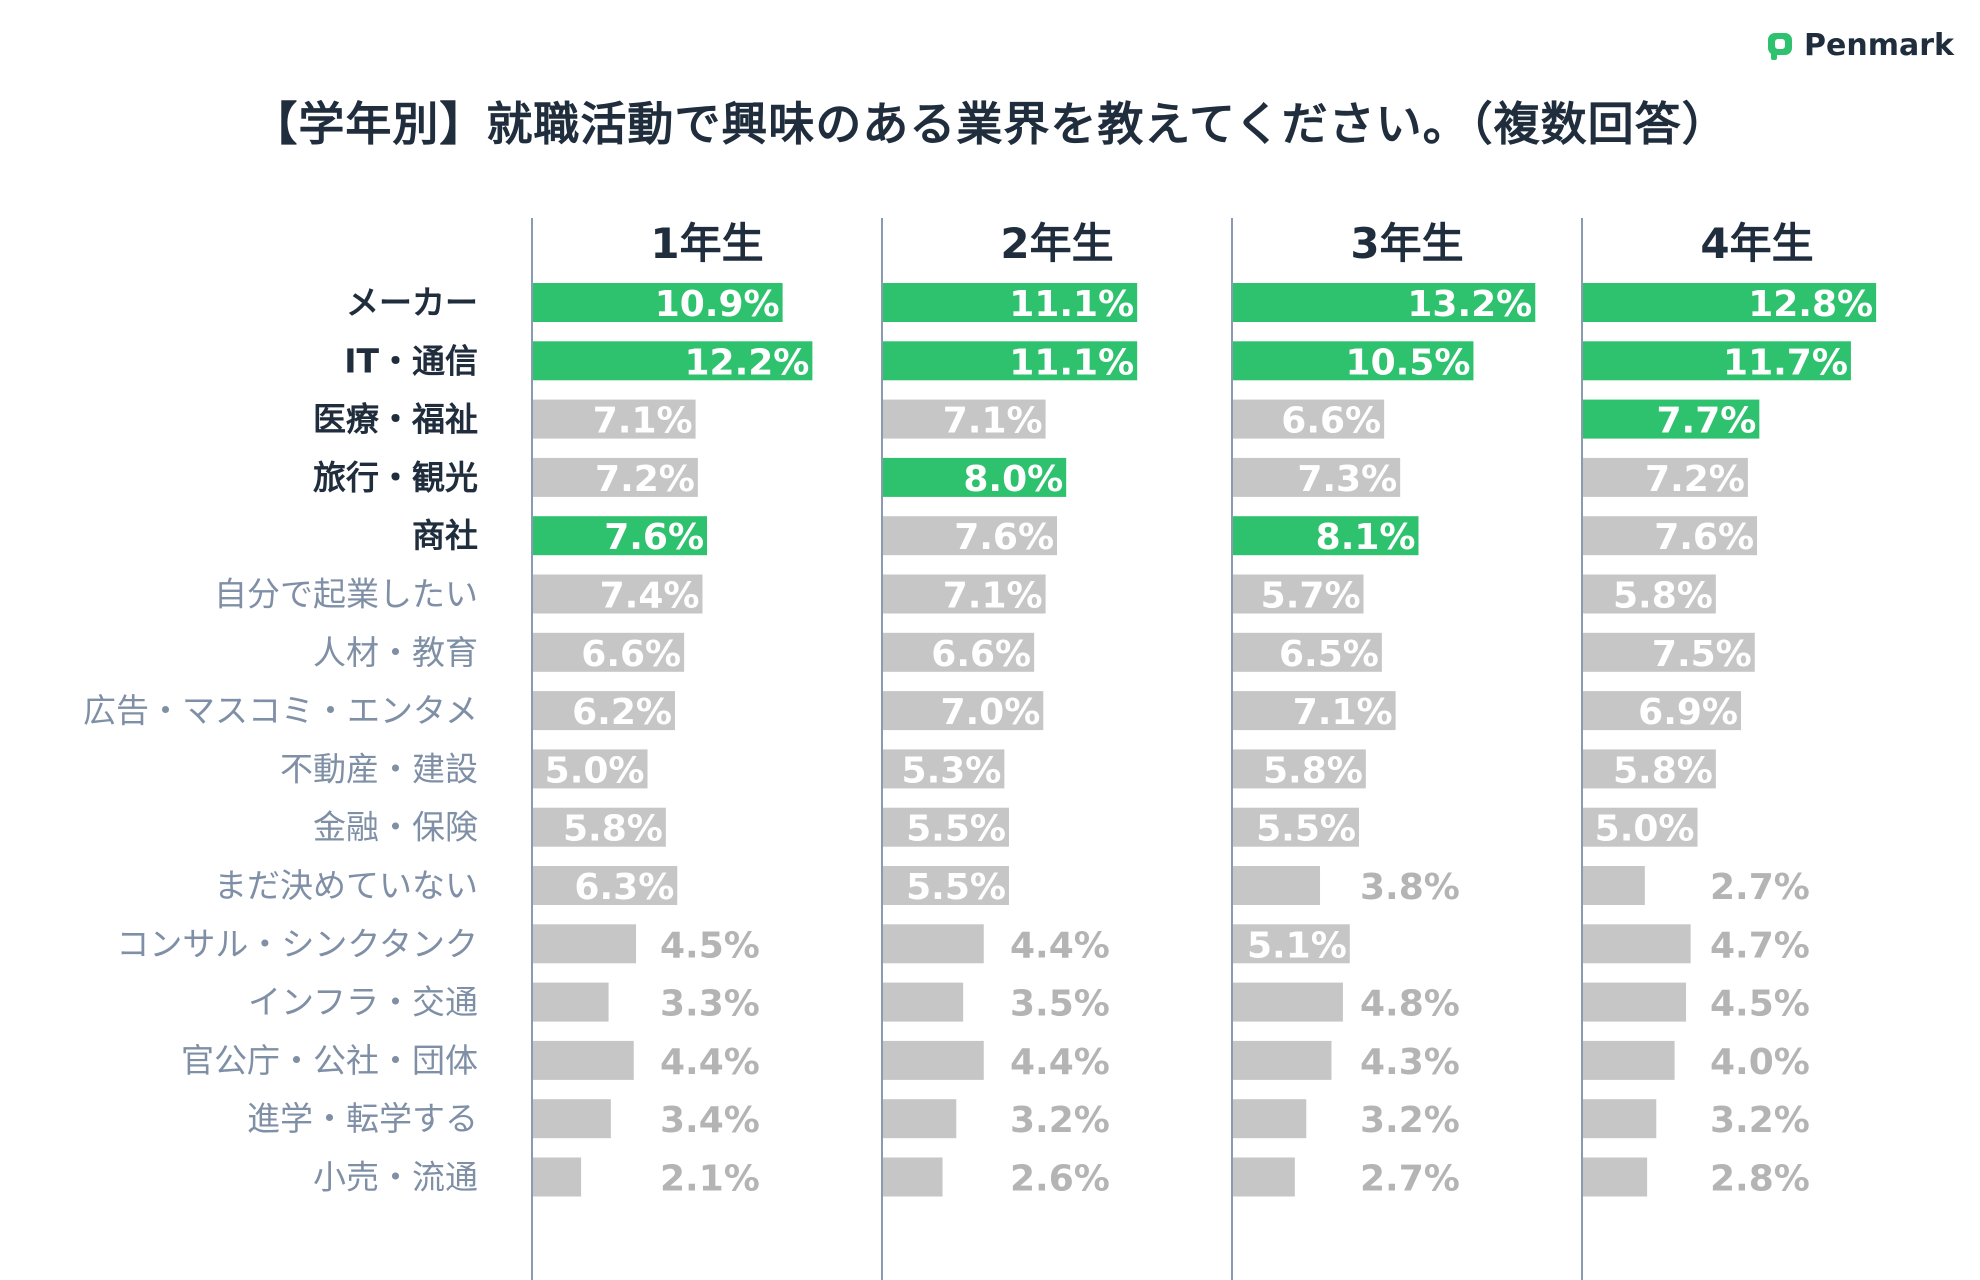 The image size is (1980, 1280). I want to click on category-label: 商社, so click(445, 535).